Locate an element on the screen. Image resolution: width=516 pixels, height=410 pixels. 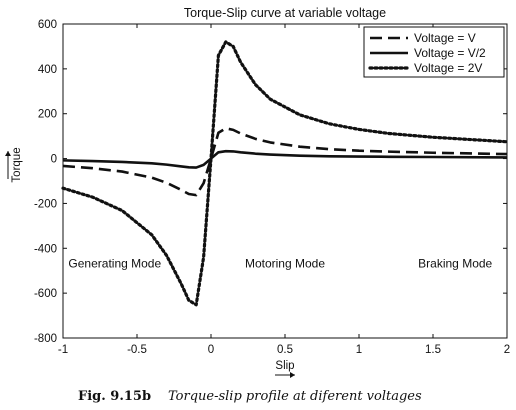
x-tick-label: 1.5 is located at coordinates (433, 350).